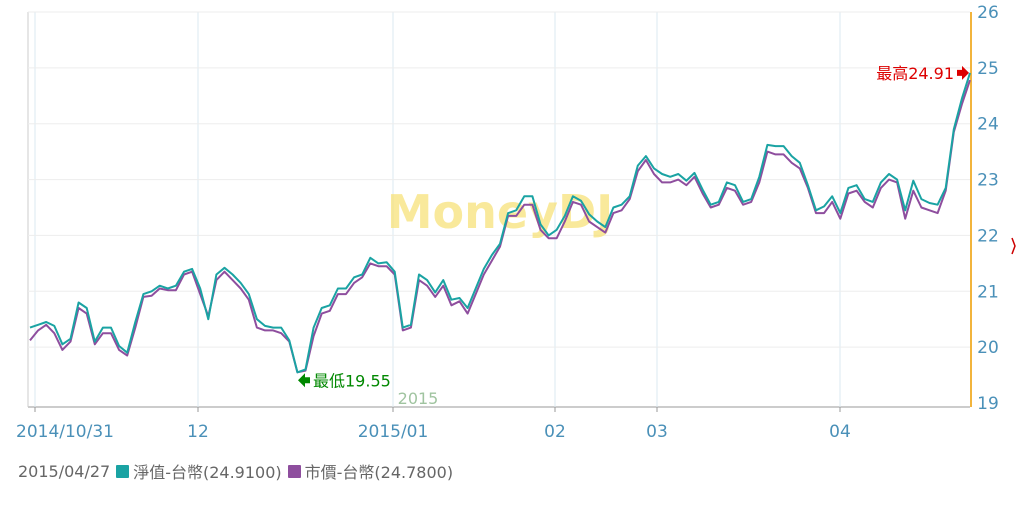  Describe the element at coordinates (294, 471) in the screenshot. I see `legend-swatch-price` at that location.